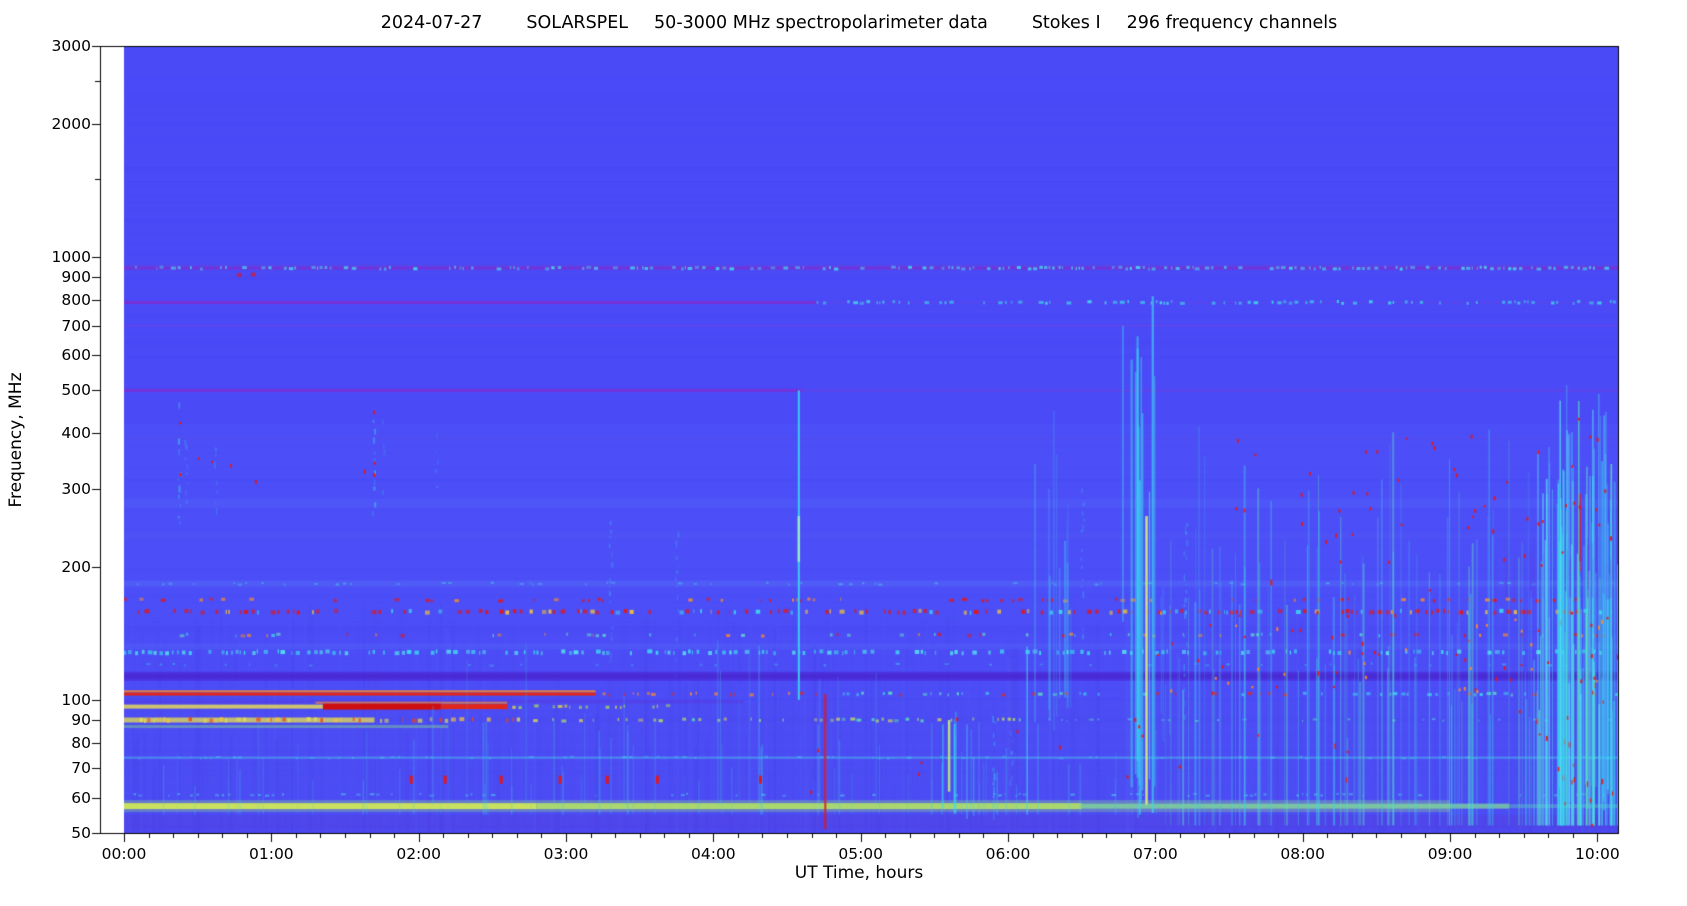 This screenshot has height=906, width=1687. What do you see at coordinates (577, 23) in the screenshot?
I see `title-instrument: SOLARSPEL` at bounding box center [577, 23].